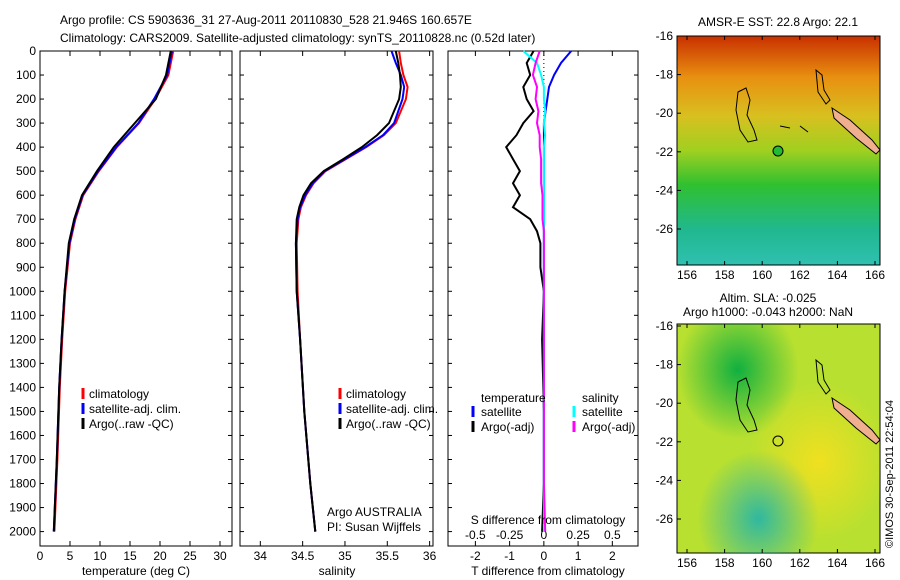  I want to click on s-tick-label: -0.5, so click(475, 535).